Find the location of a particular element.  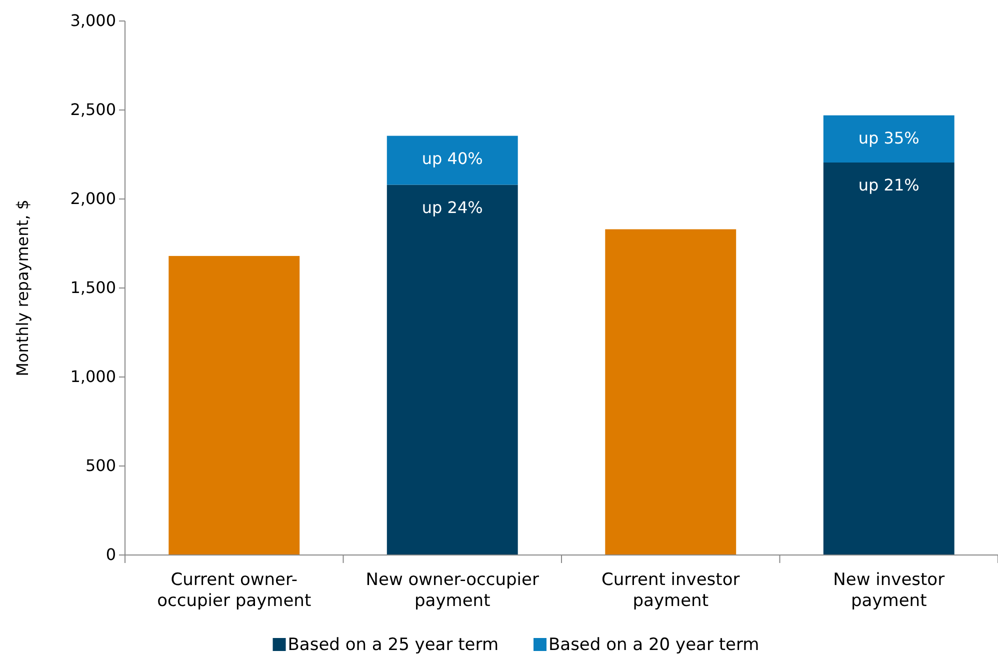

data-label: up 40% is located at coordinates (452, 158).